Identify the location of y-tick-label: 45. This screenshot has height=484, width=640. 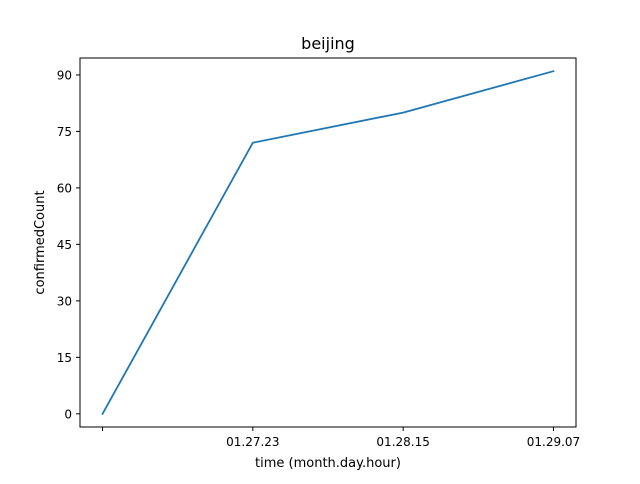
(64, 245).